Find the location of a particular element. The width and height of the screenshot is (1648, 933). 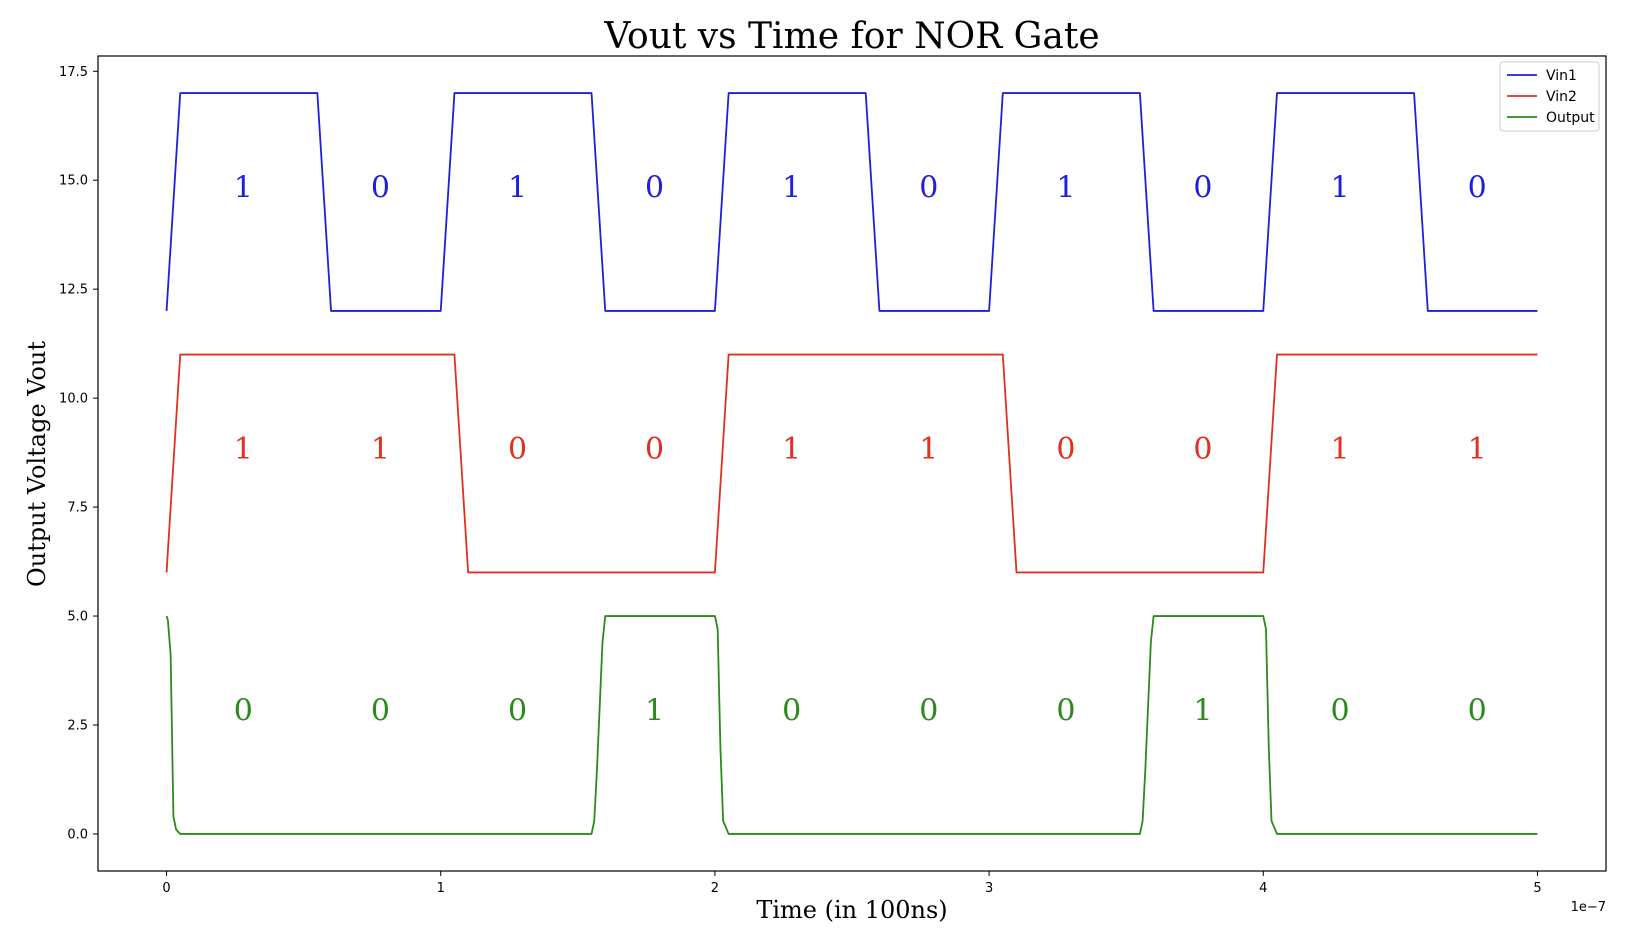

y-tick-label: 7.5 is located at coordinates (77, 508).